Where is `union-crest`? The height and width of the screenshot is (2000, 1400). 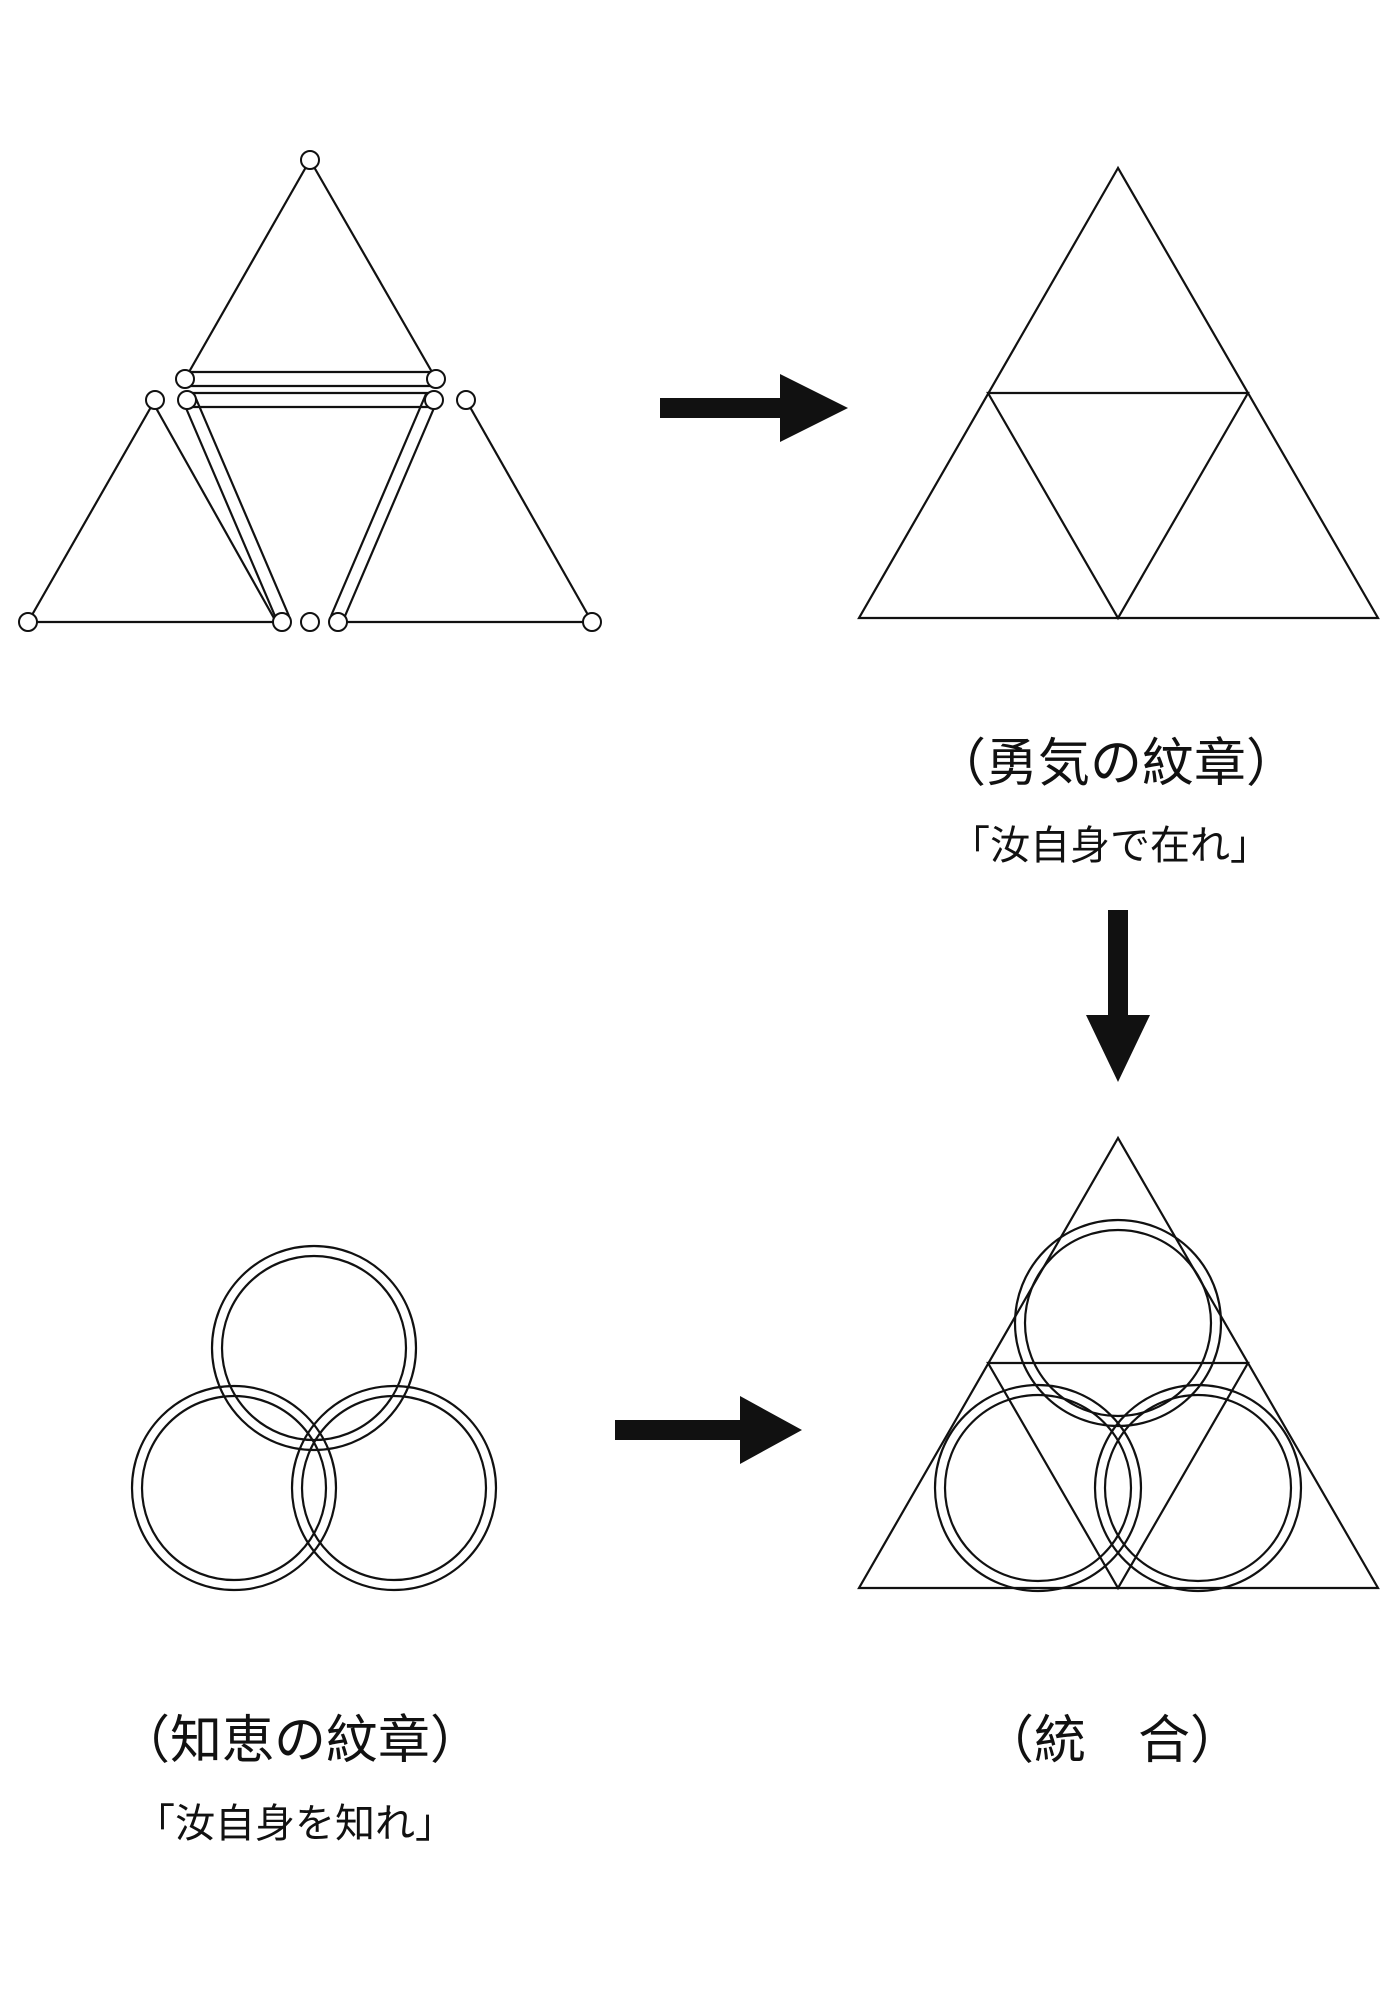
union-crest is located at coordinates (1118, 1364).